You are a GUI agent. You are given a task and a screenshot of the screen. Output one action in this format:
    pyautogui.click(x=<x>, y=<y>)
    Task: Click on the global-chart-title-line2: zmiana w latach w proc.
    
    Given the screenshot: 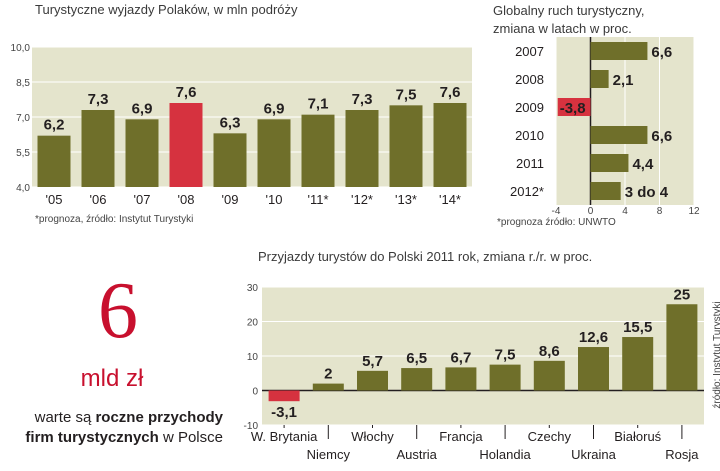 What is the action you would take?
    pyautogui.click(x=562, y=28)
    